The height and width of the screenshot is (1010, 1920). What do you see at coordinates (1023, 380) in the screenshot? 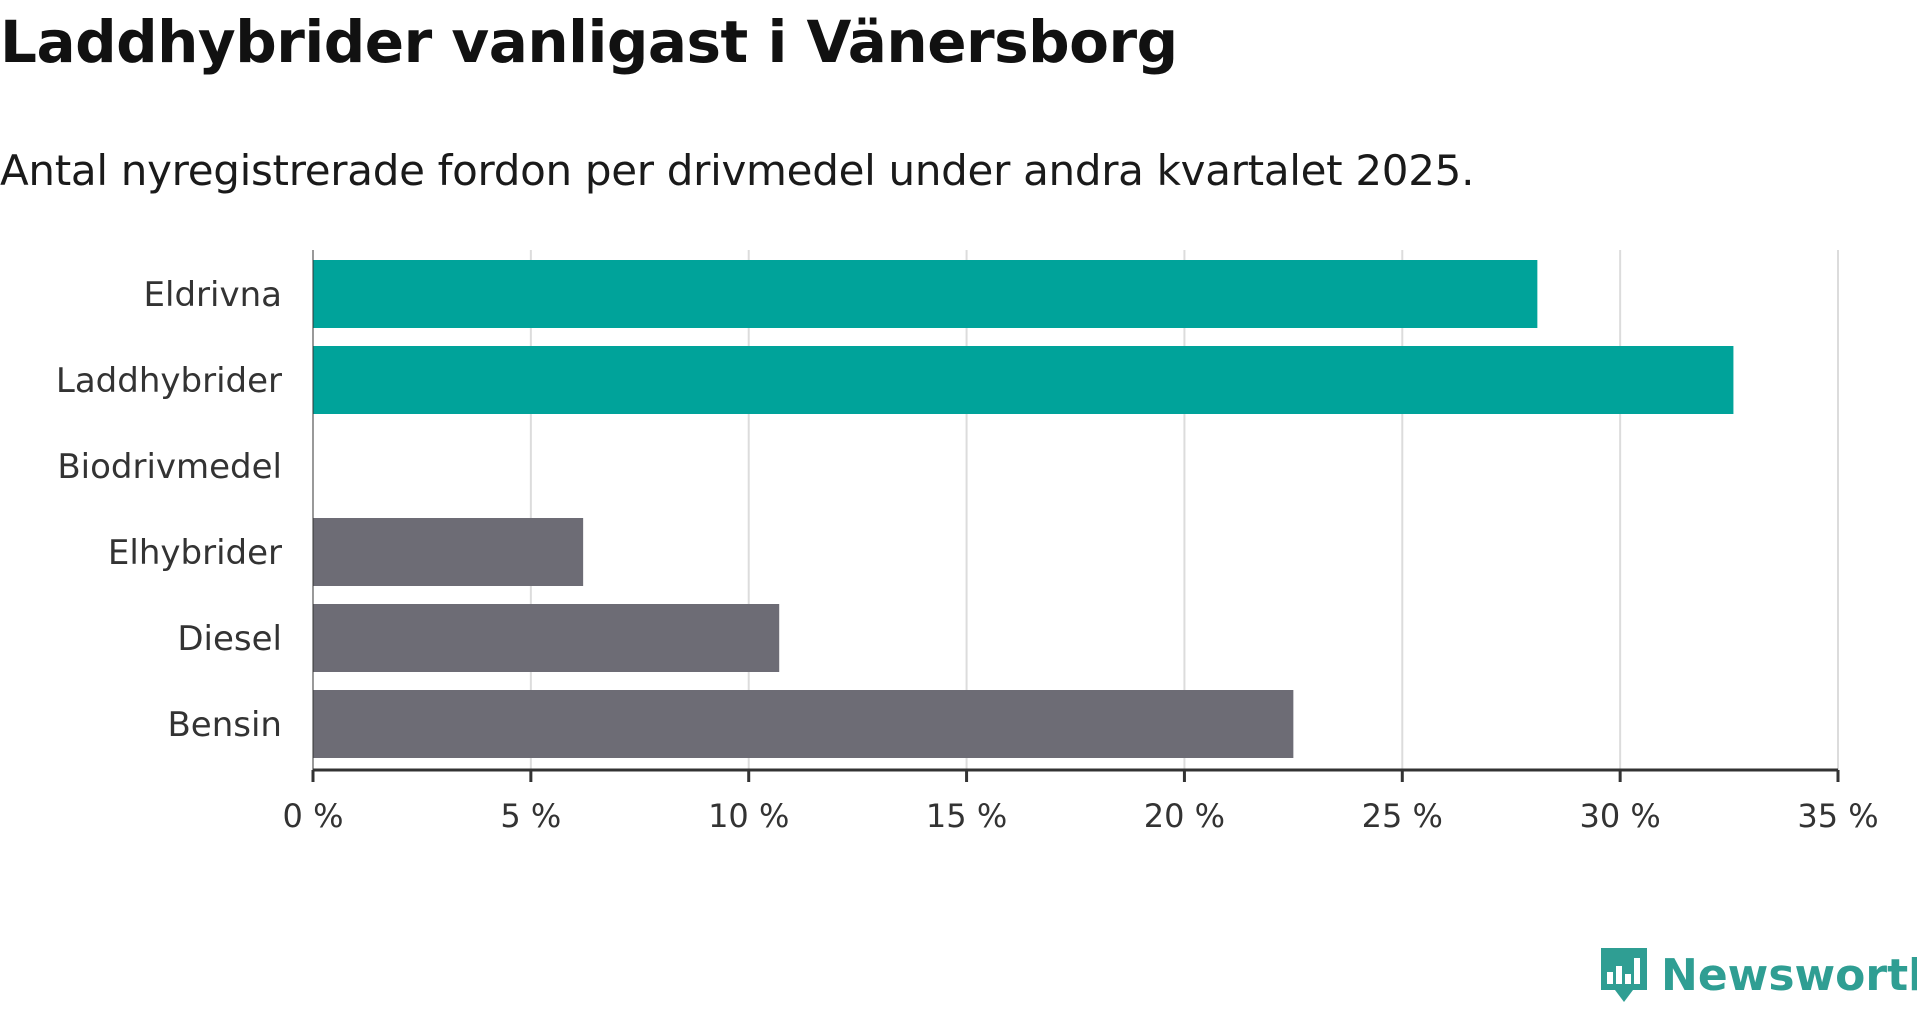
I see `bar-laddhybrider` at bounding box center [1023, 380].